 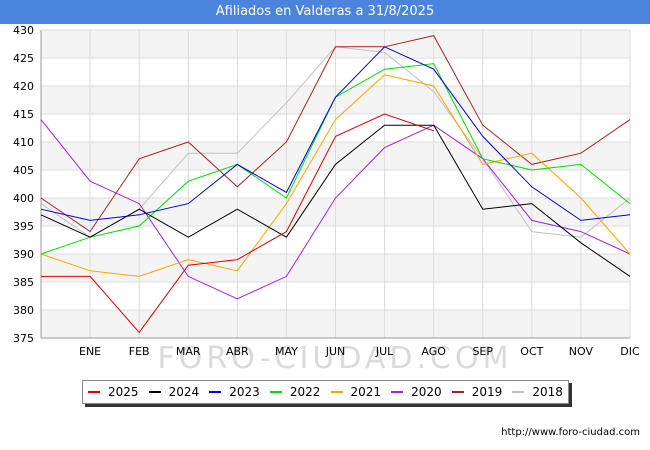 I want to click on x-tick-label: ABR, so click(x=237, y=351).